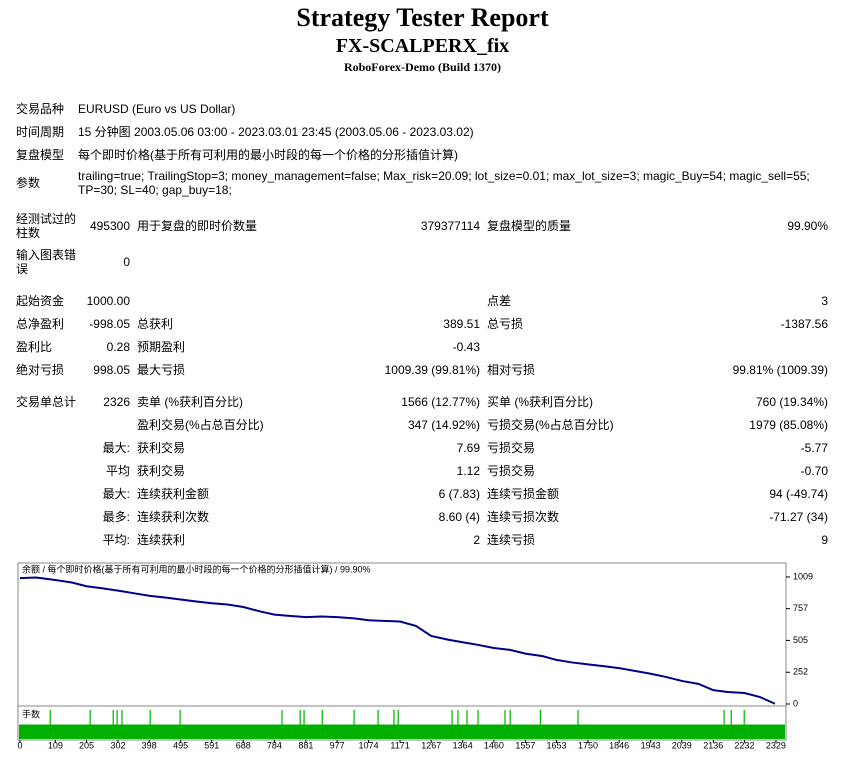  What do you see at coordinates (190, 401) in the screenshot?
I see `field-label: 卖单 (%获利百分比)` at bounding box center [190, 401].